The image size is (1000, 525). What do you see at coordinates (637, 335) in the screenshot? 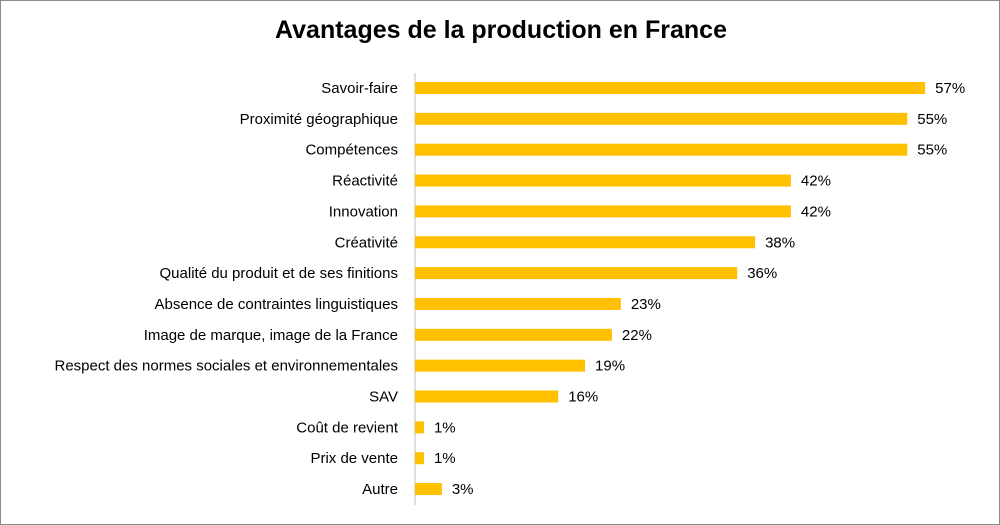
I see `data-label: 22%` at bounding box center [637, 335].